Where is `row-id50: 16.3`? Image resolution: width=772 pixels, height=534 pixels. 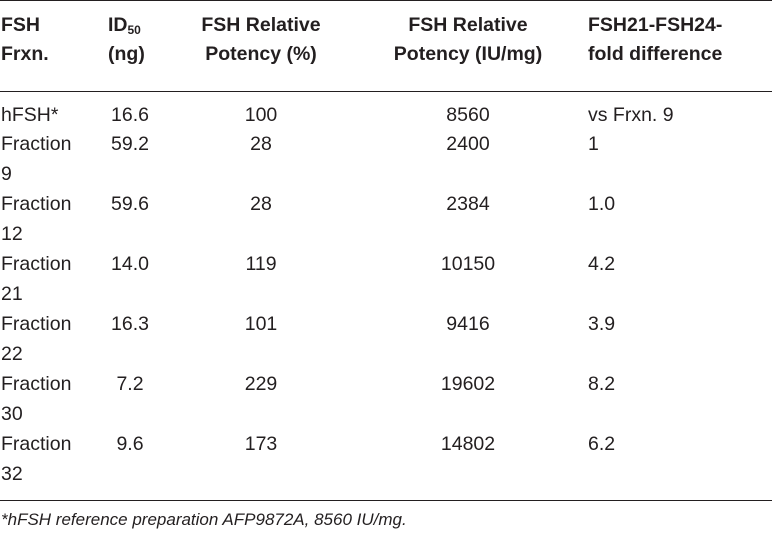 row-id50: 16.3 is located at coordinates (130, 324).